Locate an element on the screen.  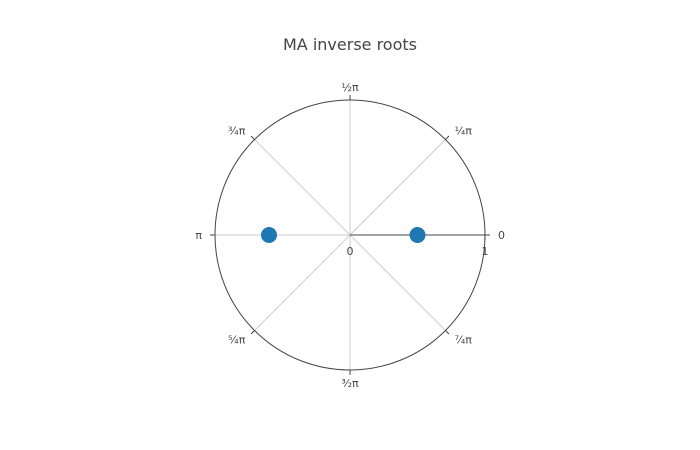
point-layer is located at coordinates (343, 235).